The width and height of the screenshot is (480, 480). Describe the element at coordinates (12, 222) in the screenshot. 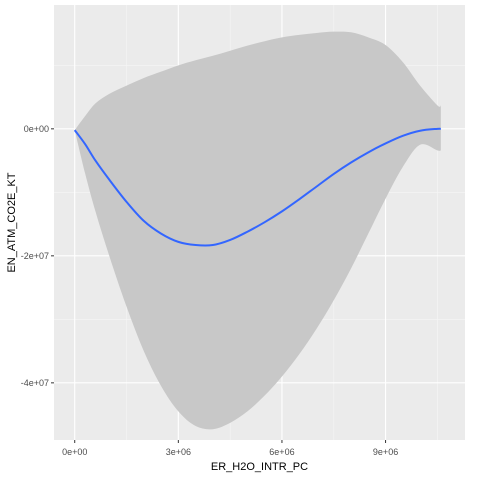

I see `y-axis-title: EN_ATM_CO2E_KT` at that location.